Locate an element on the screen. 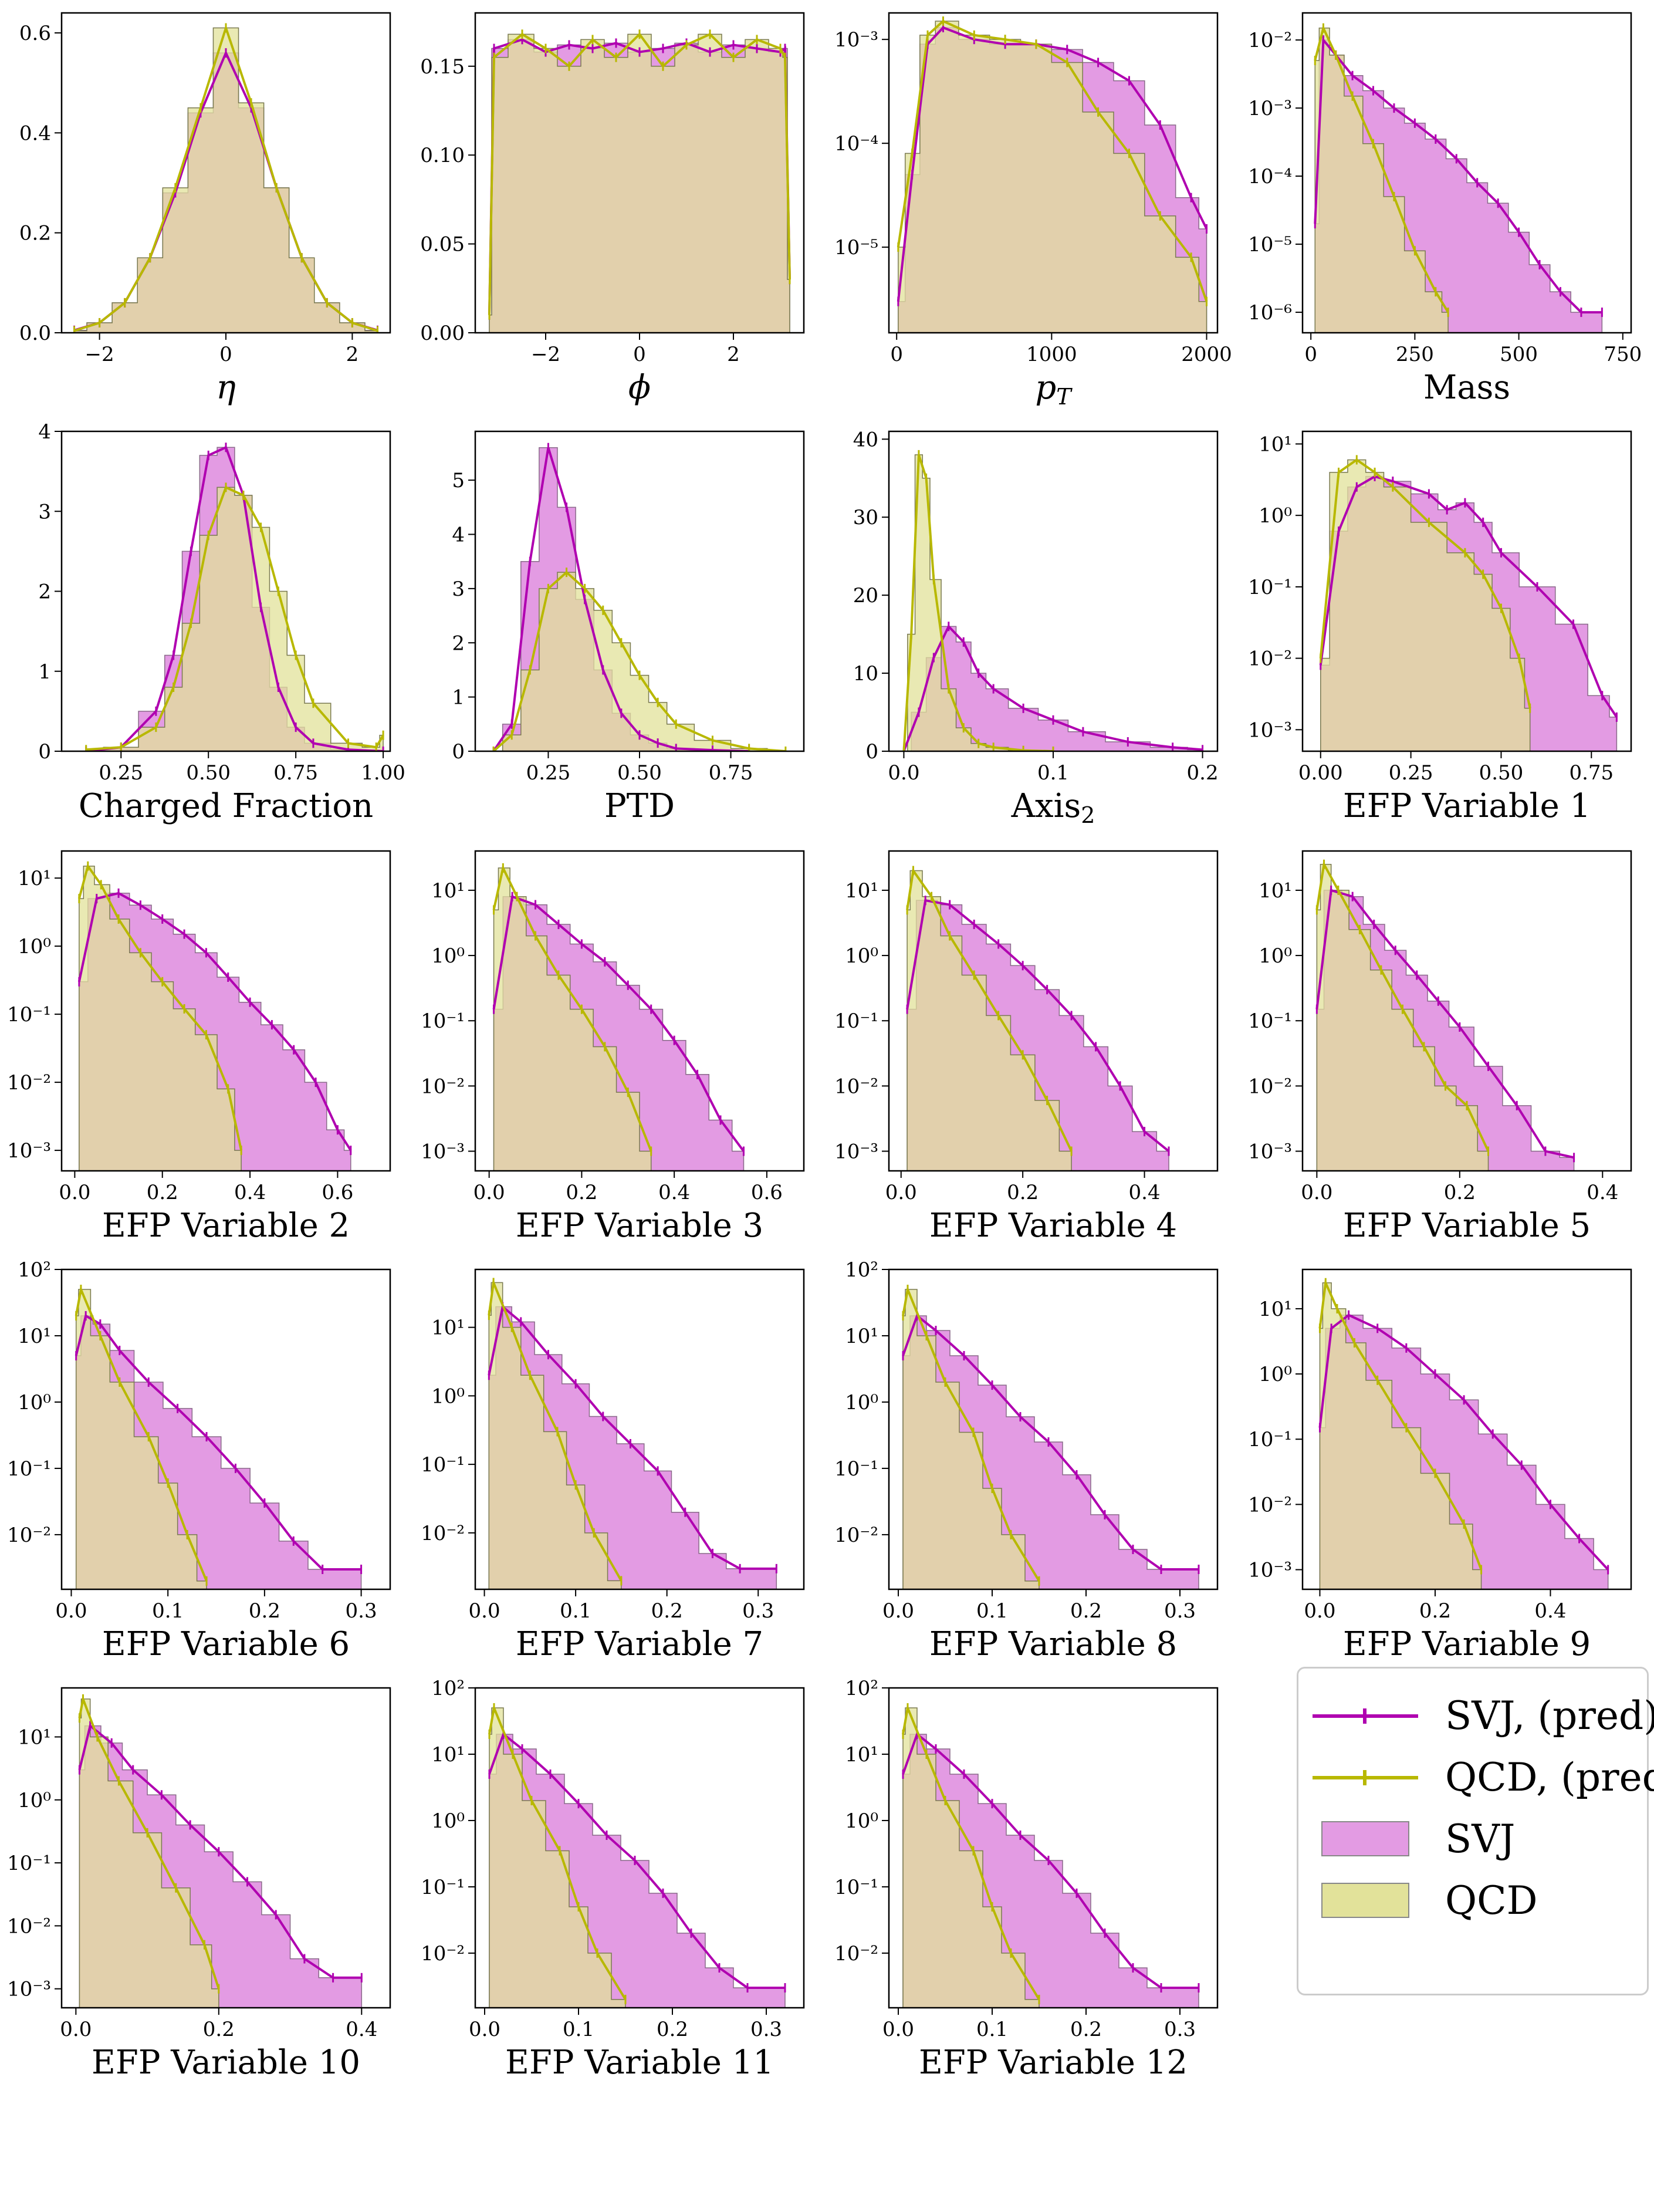 Image resolution: width=1654 pixels, height=2212 pixels. y-tick-label-13-4: 10² is located at coordinates (35, 1270).